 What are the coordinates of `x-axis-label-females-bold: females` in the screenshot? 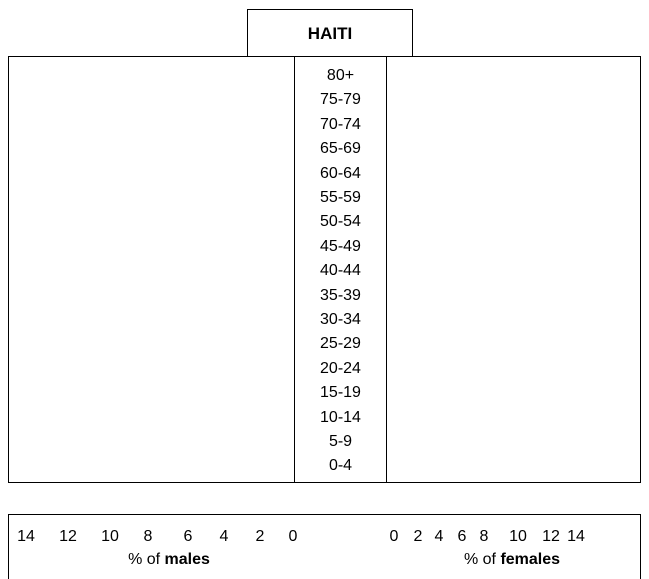 It's located at (530, 559).